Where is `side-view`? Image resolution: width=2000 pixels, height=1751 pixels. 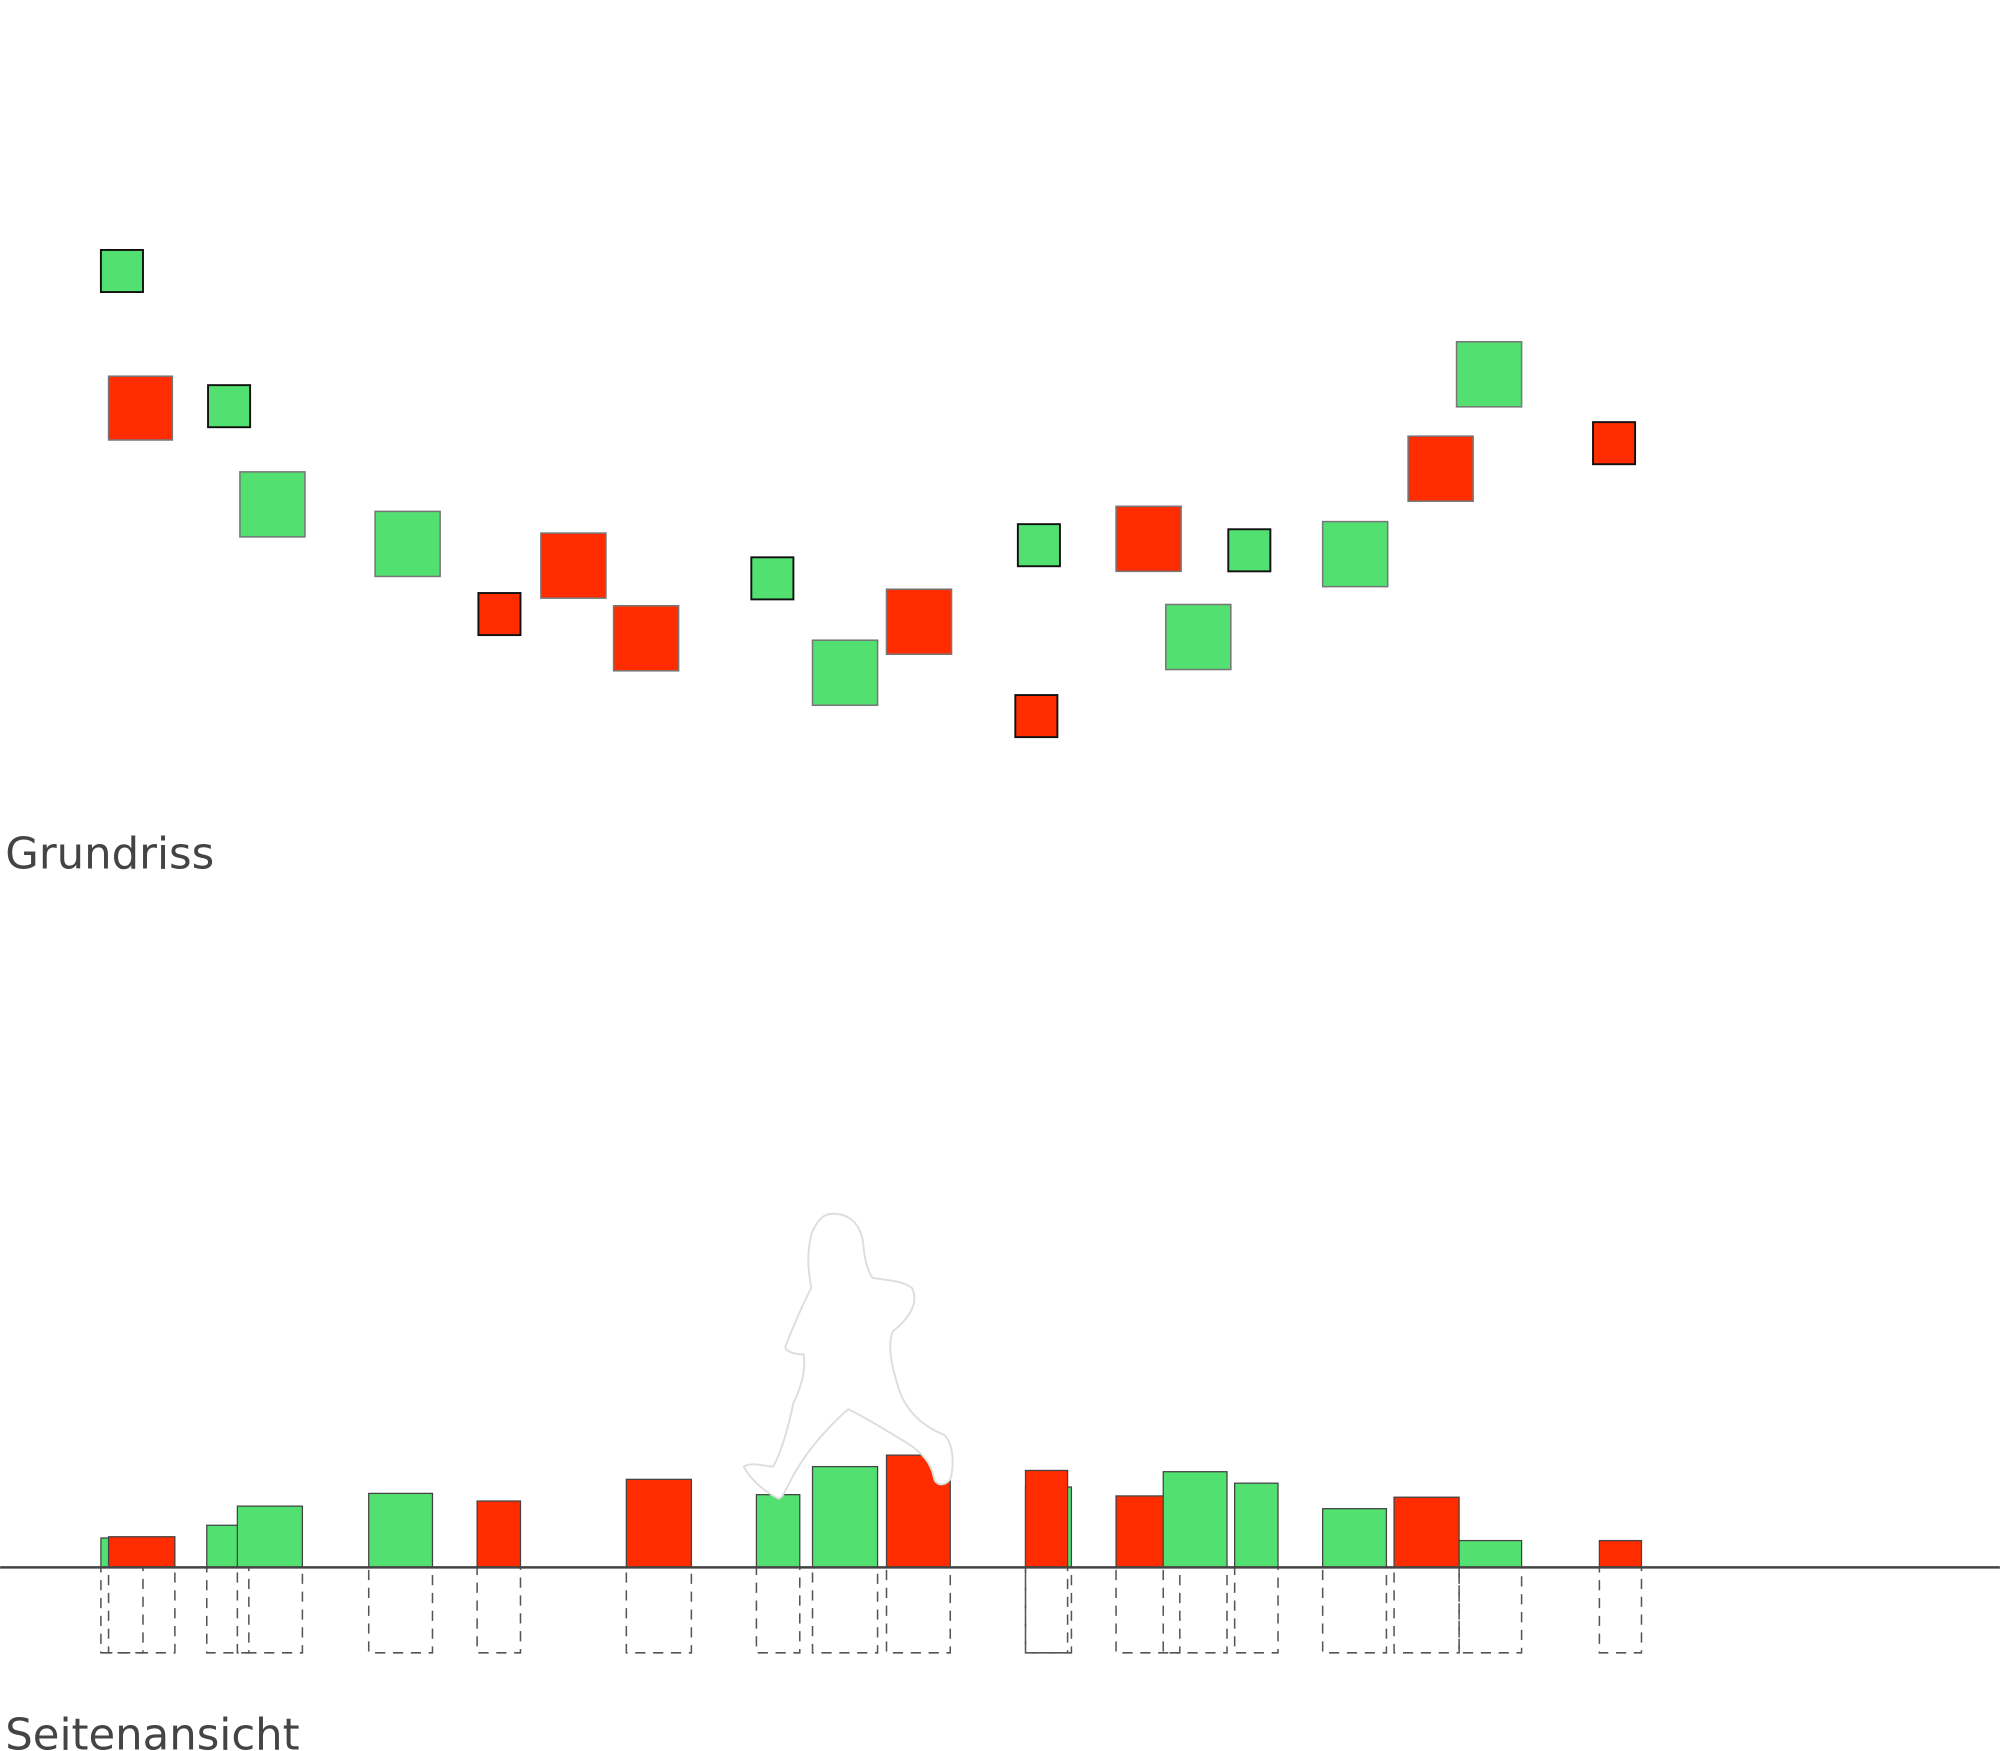
side-view is located at coordinates (871, 1554).